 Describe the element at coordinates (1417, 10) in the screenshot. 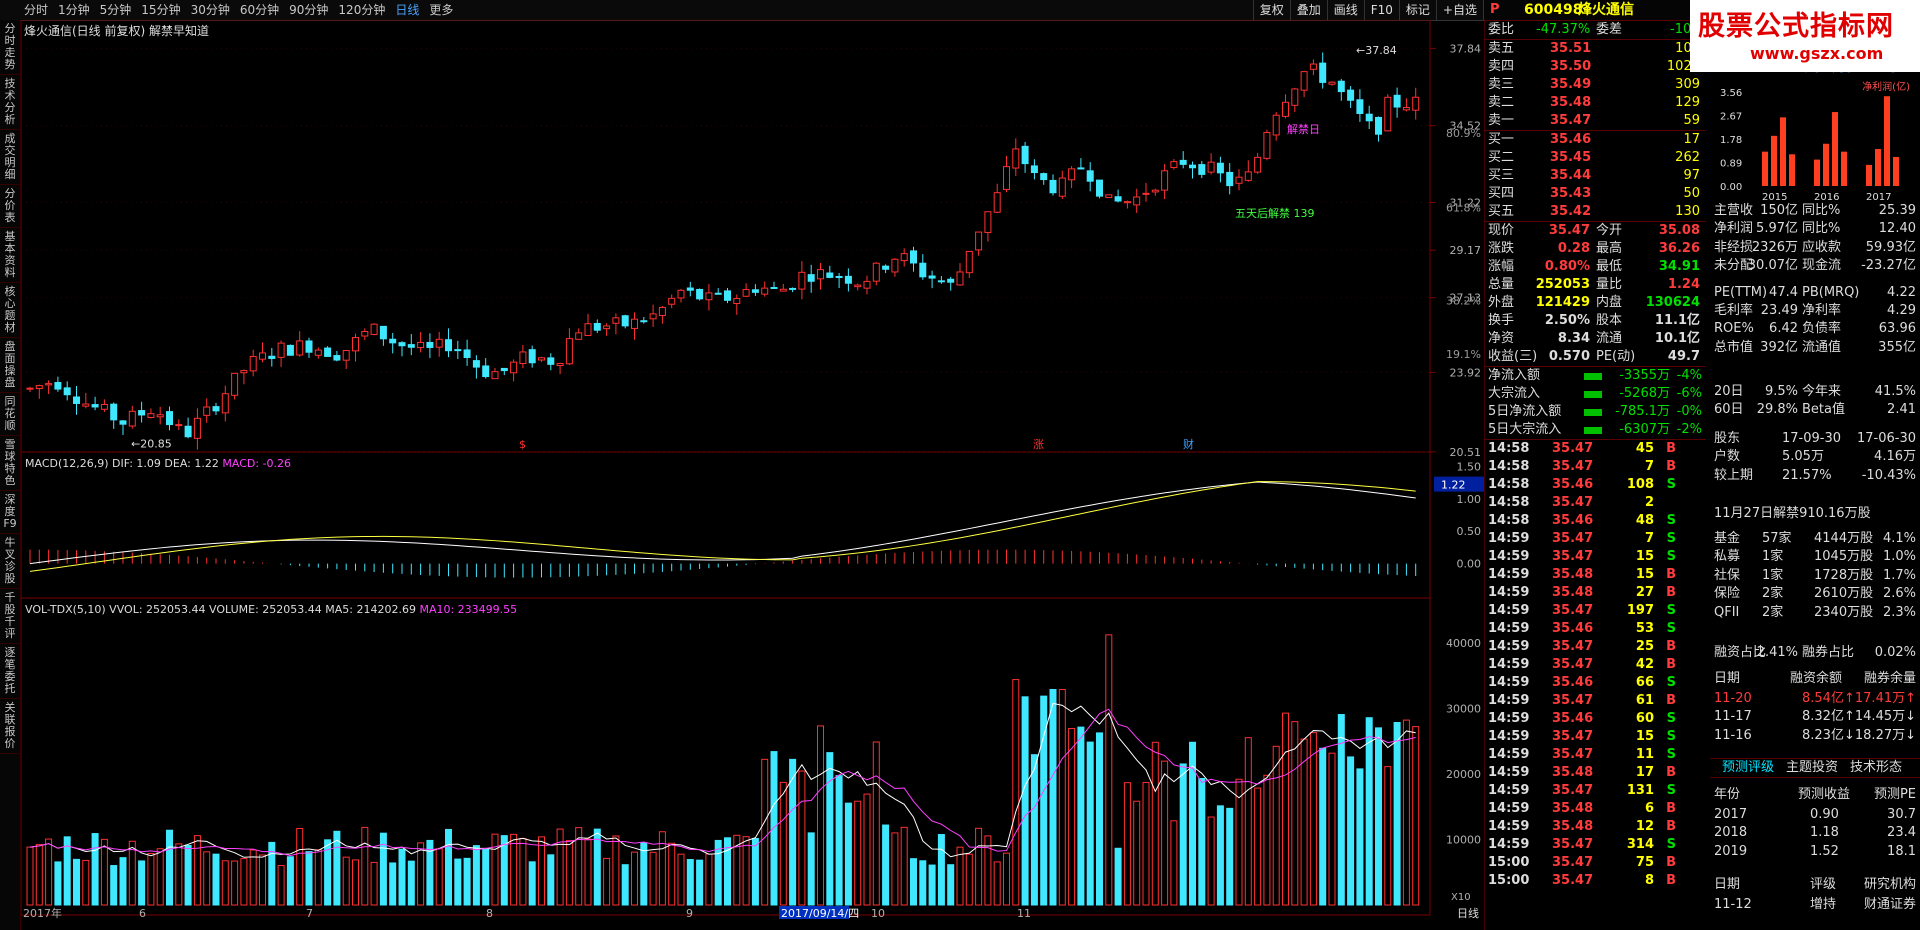

I see `tool-button: 标记` at that location.